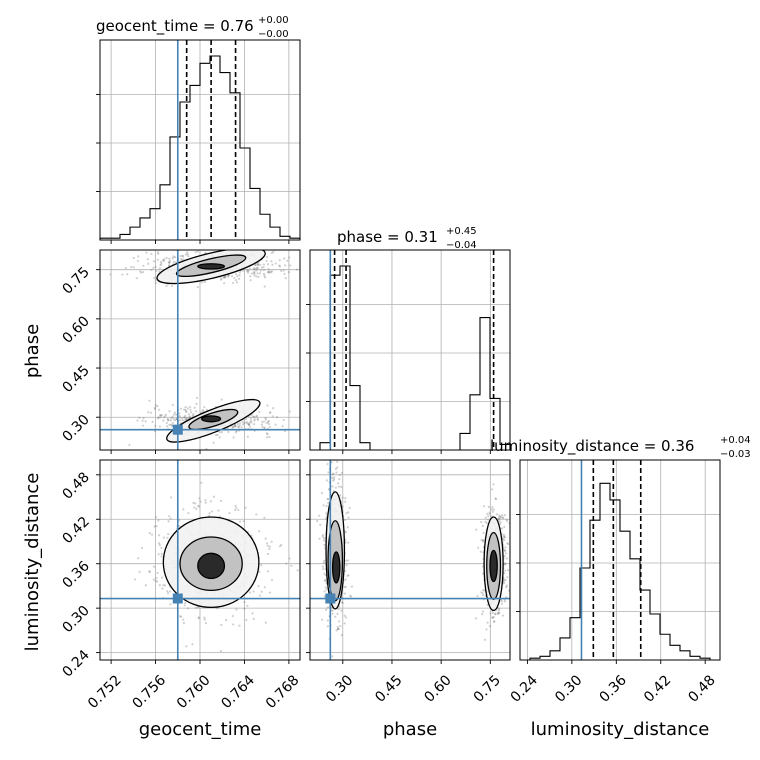  What do you see at coordinates (330, 598) in the screenshot?
I see `truth-marker` at bounding box center [330, 598].